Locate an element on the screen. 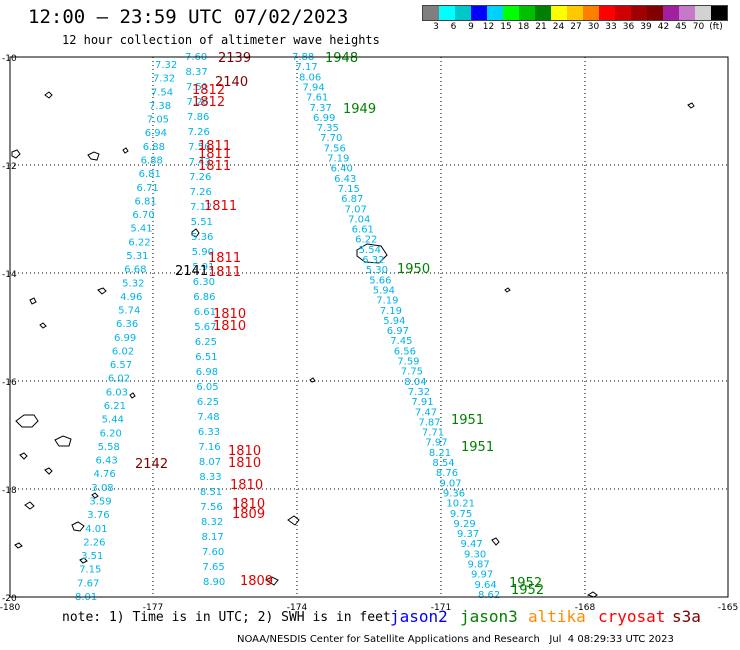 The image size is (740, 650). wave-height-label: 6.05 is located at coordinates (207, 387).